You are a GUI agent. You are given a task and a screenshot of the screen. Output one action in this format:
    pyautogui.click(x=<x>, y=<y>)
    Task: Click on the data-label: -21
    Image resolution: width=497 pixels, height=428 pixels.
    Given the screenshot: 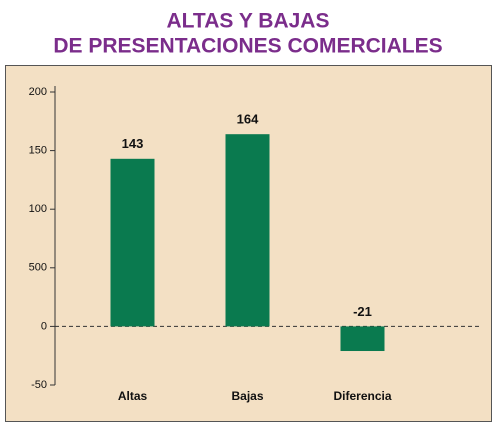 What is the action you would take?
    pyautogui.click(x=362, y=311)
    